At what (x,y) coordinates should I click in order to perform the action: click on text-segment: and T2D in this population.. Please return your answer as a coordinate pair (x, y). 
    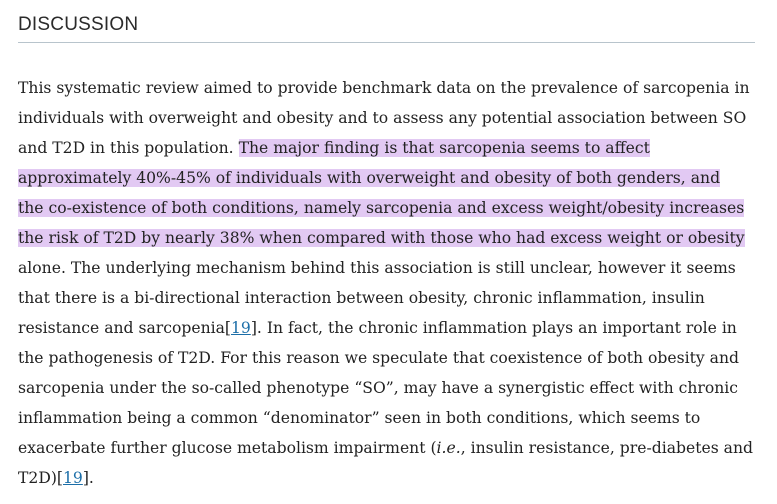
    Looking at the image, I should click on (128, 148).